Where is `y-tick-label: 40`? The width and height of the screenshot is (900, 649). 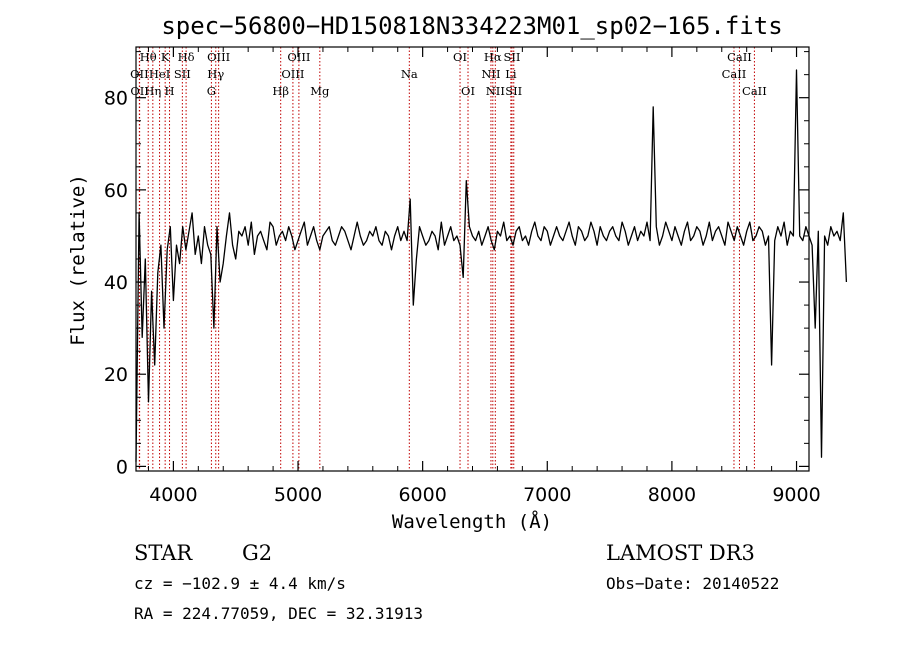
y-tick-label: 40 is located at coordinates (116, 283).